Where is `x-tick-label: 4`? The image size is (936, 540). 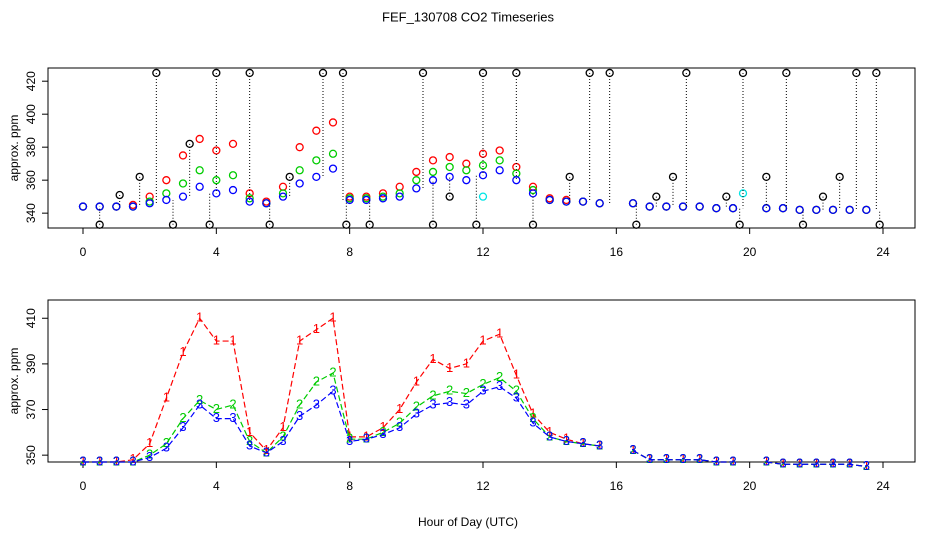 x-tick-label: 4 is located at coordinates (216, 252).